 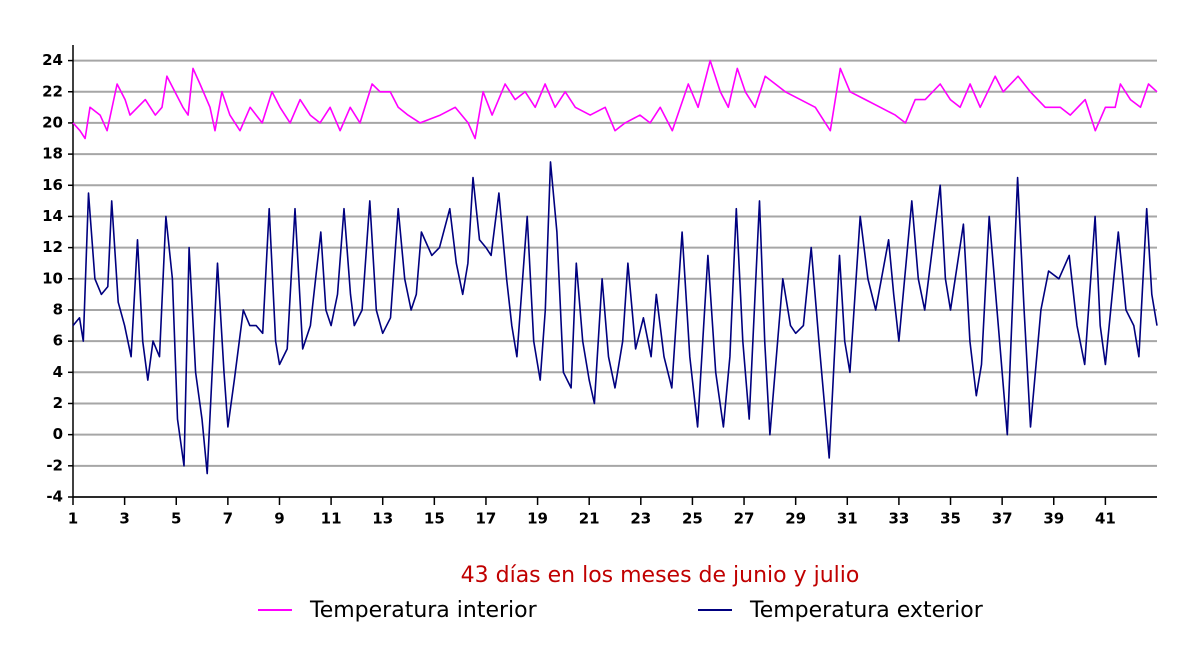 What do you see at coordinates (52, 91) in the screenshot?
I see `y-tick-label: 22` at bounding box center [52, 91].